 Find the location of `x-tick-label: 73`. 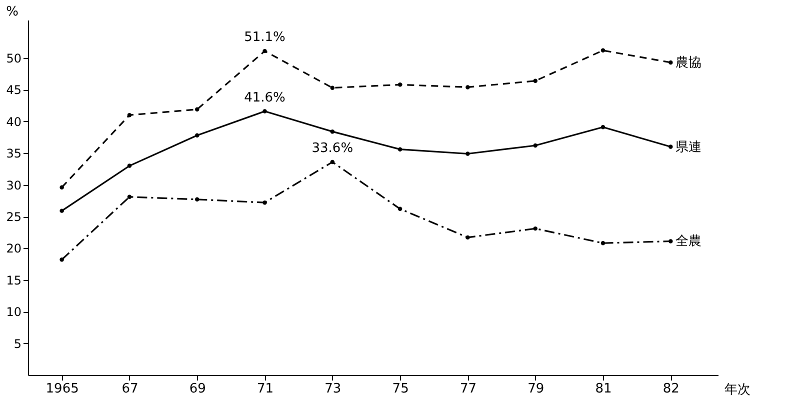

x-tick-label: 73 is located at coordinates (333, 389).